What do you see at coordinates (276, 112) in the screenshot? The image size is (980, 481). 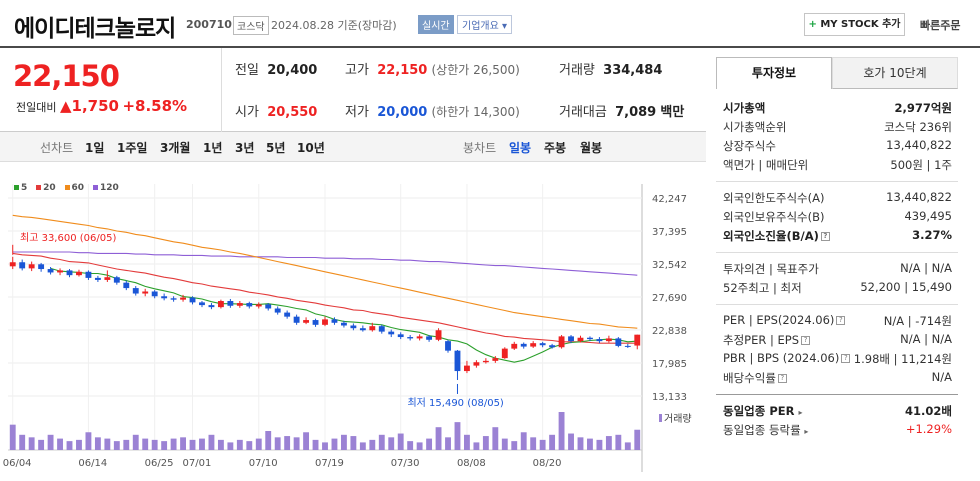 I see `open-field: 시가 20,550` at bounding box center [276, 112].